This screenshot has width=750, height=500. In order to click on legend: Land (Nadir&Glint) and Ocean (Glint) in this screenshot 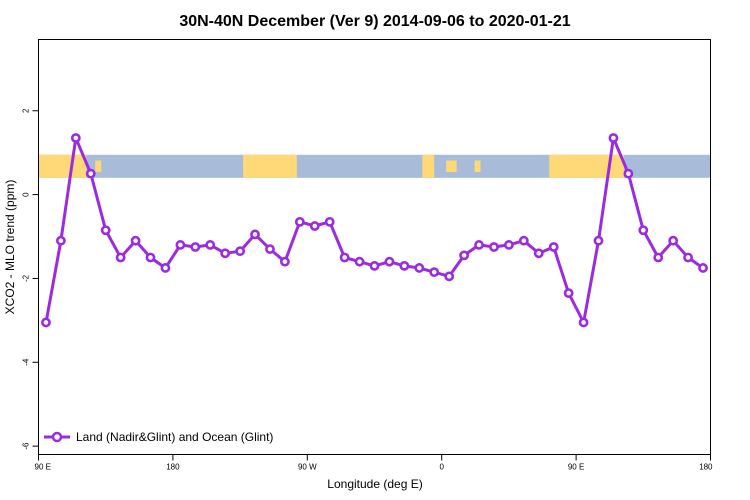, I will do `click(158, 437)`.